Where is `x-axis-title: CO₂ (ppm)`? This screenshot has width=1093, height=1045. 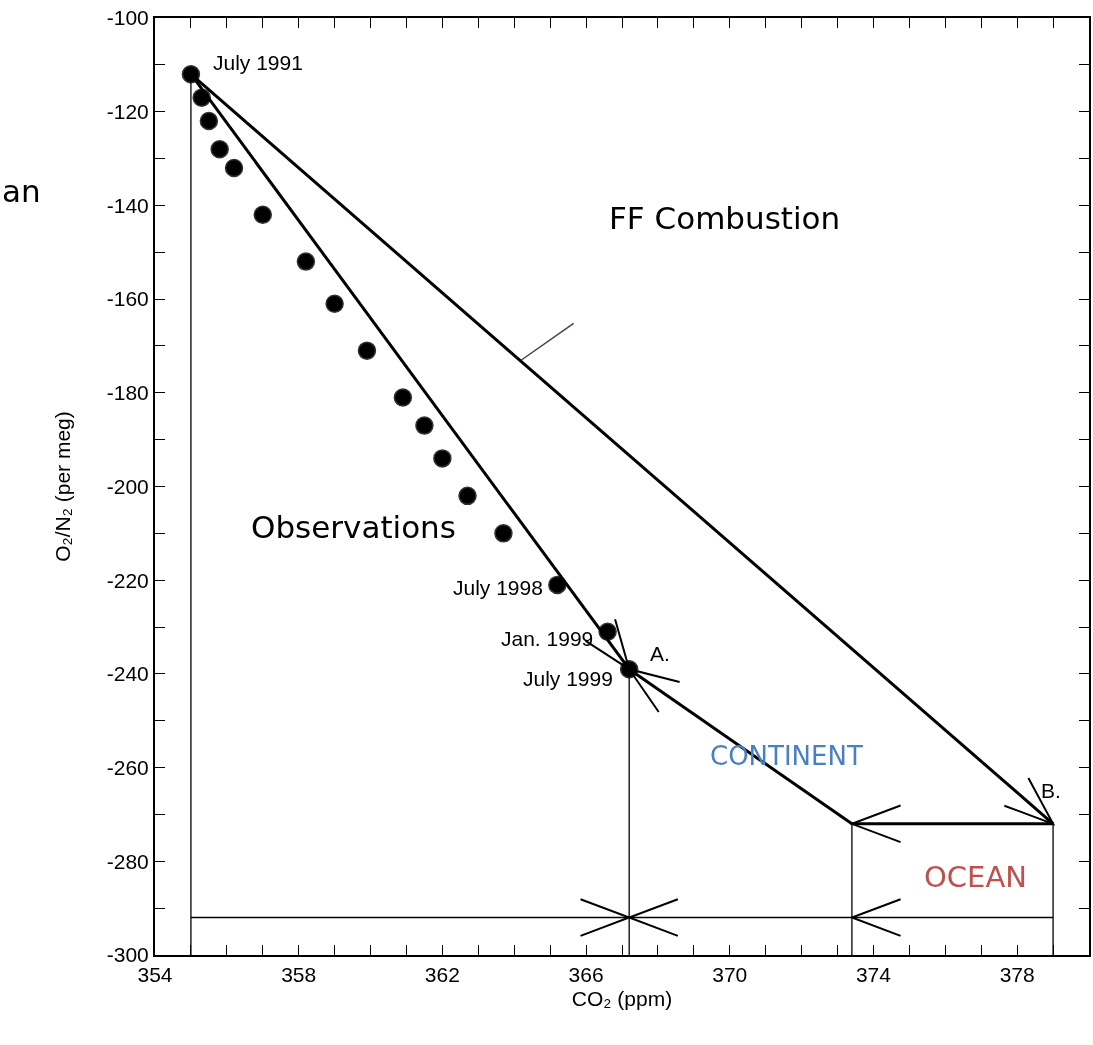 x-axis-title: CO₂ (ppm) is located at coordinates (622, 998).